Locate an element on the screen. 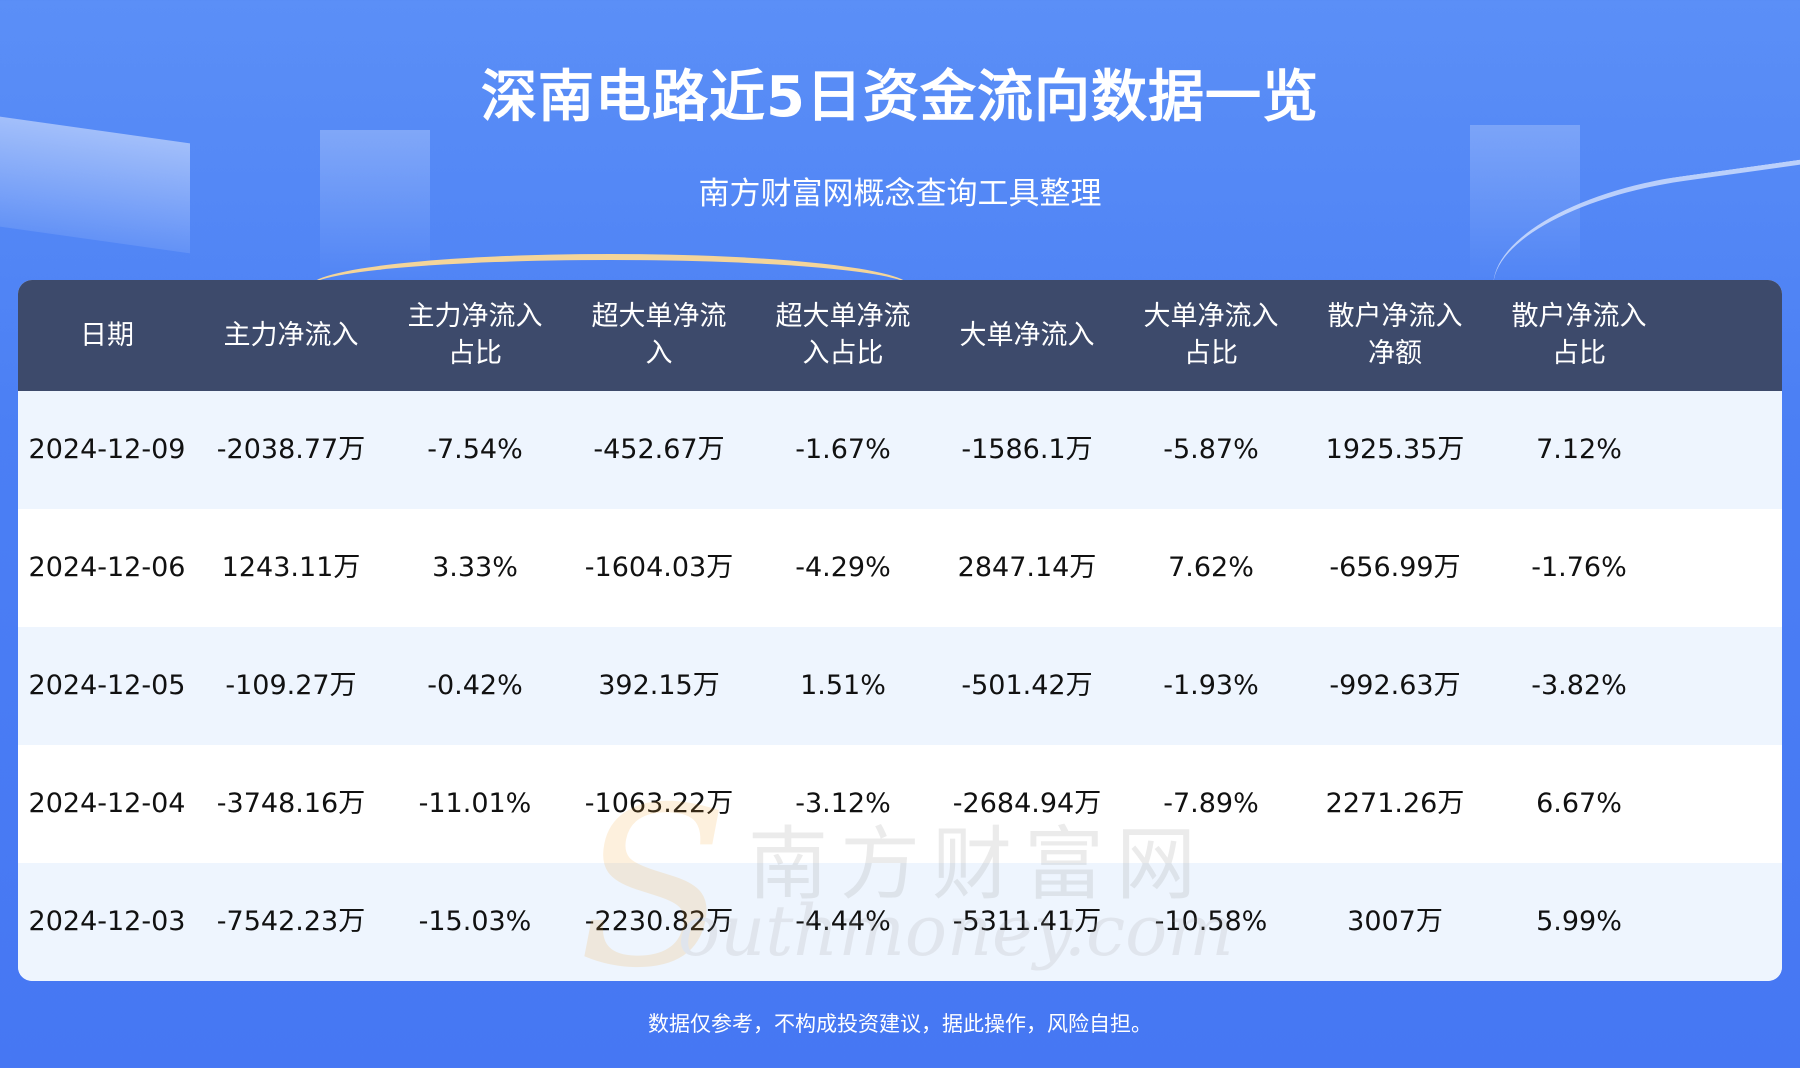  value-cell: 392.15万 is located at coordinates (659, 685).